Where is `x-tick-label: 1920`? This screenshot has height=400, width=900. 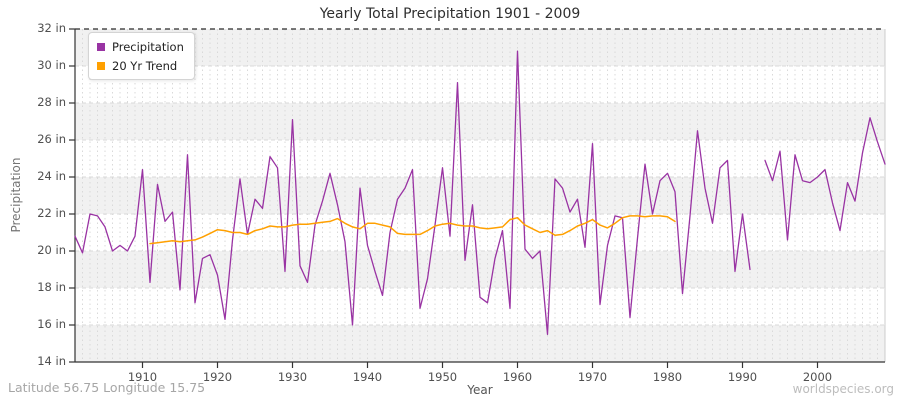 x-tick-label: 1920 is located at coordinates (217, 377).